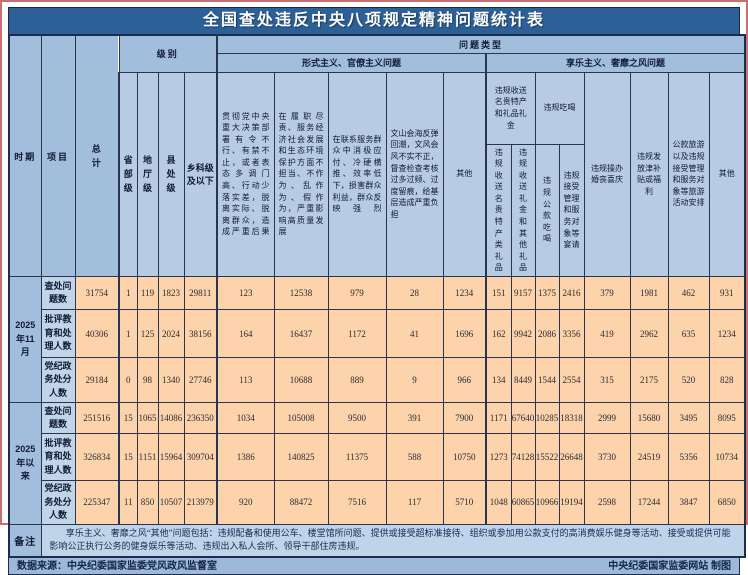  I want to click on col-header-weddings-funerals: 违规操办婚丧喜庆, so click(607, 174).